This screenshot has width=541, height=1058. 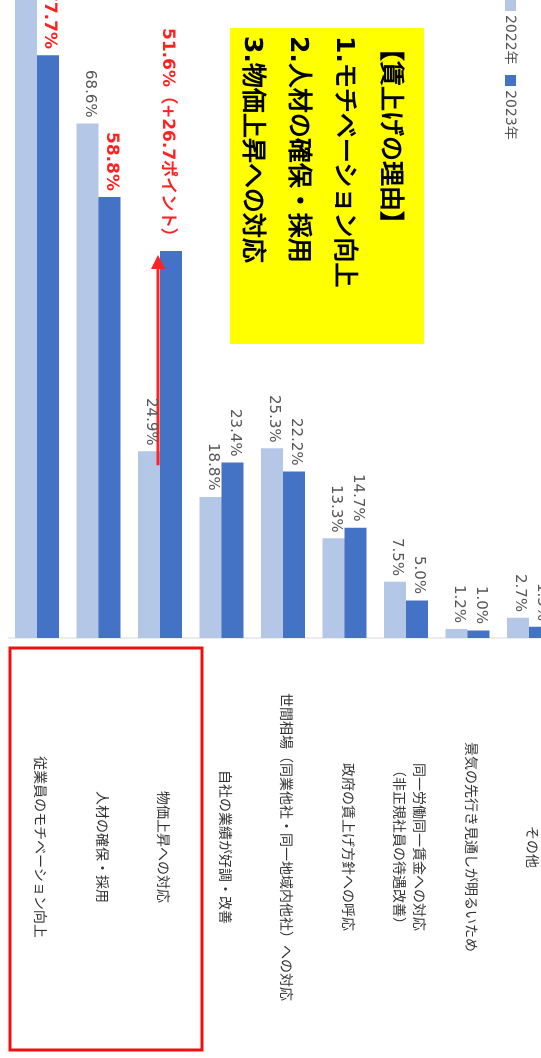 What do you see at coordinates (511, 70) in the screenshot?
I see `legend: 2022年 2023年` at bounding box center [511, 70].